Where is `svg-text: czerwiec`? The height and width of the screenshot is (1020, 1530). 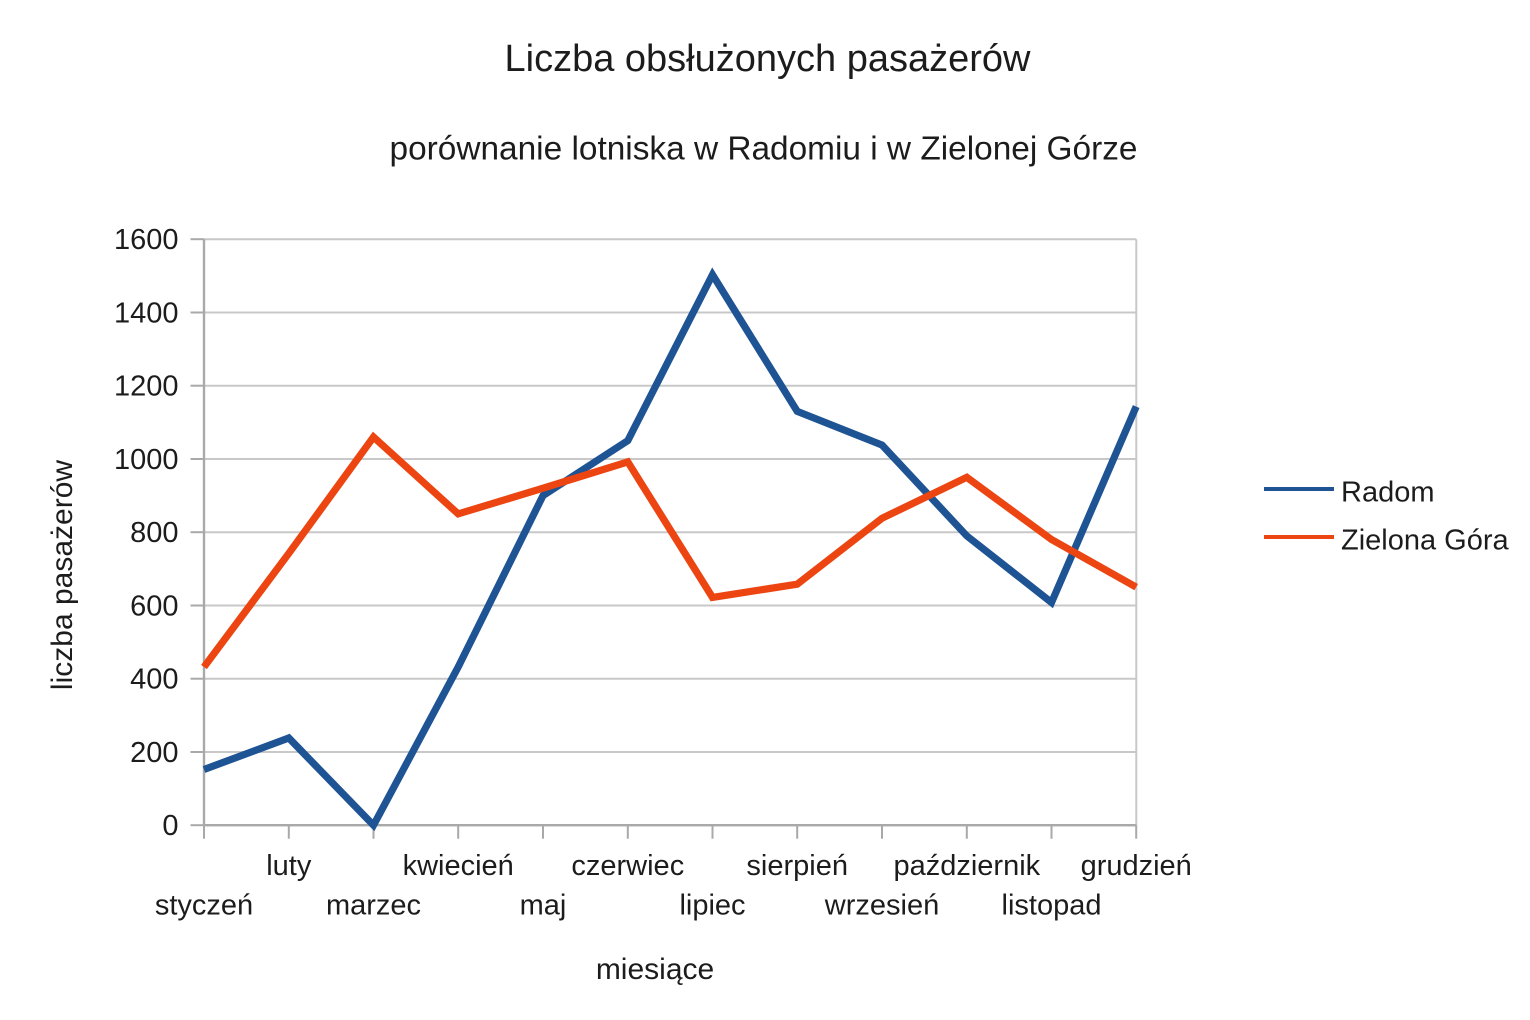
svg-text: czerwiec is located at coordinates (627, 866).